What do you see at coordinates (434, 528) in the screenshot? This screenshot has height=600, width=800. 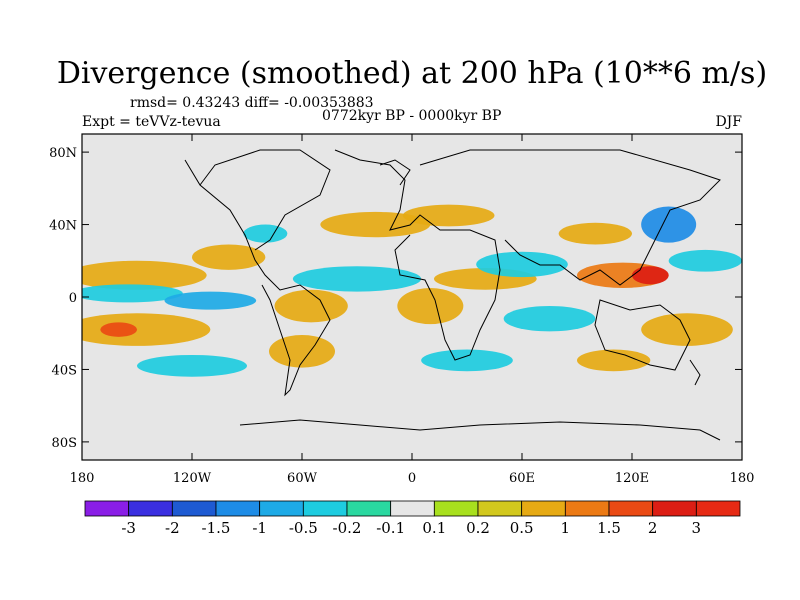 I see `colorbar-label-7: 0.1` at bounding box center [434, 528].